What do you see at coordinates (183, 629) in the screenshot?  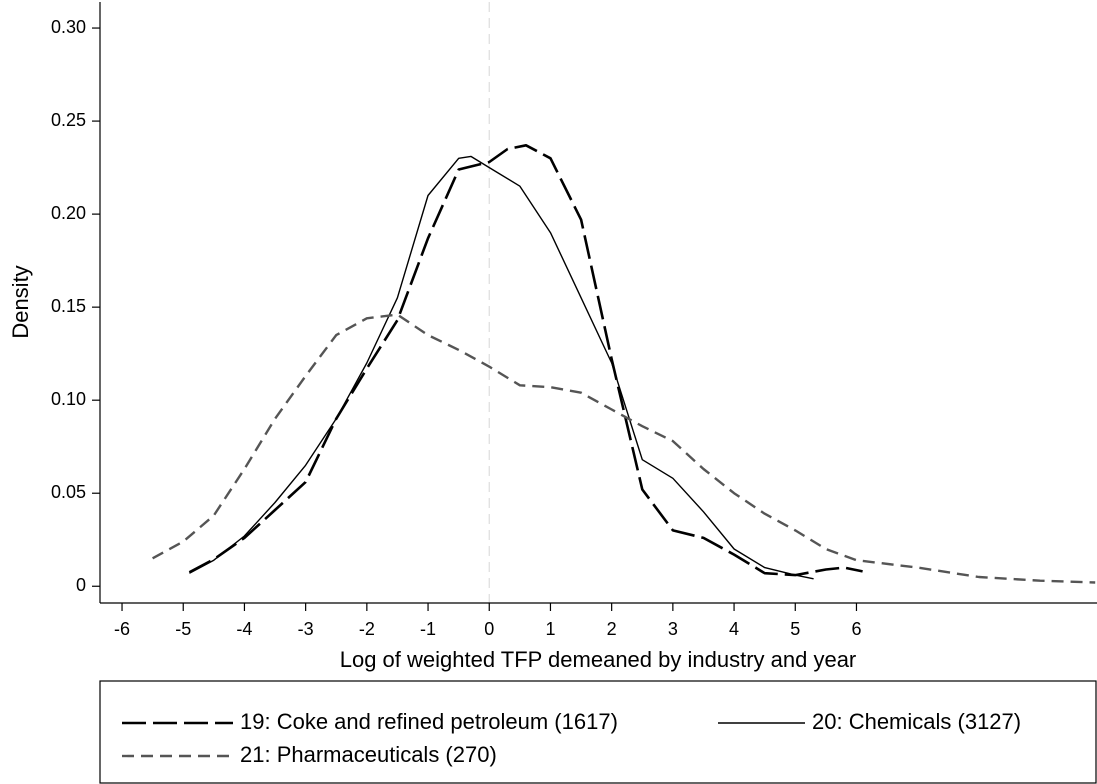 I see `x-tick-label: -5` at bounding box center [183, 629].